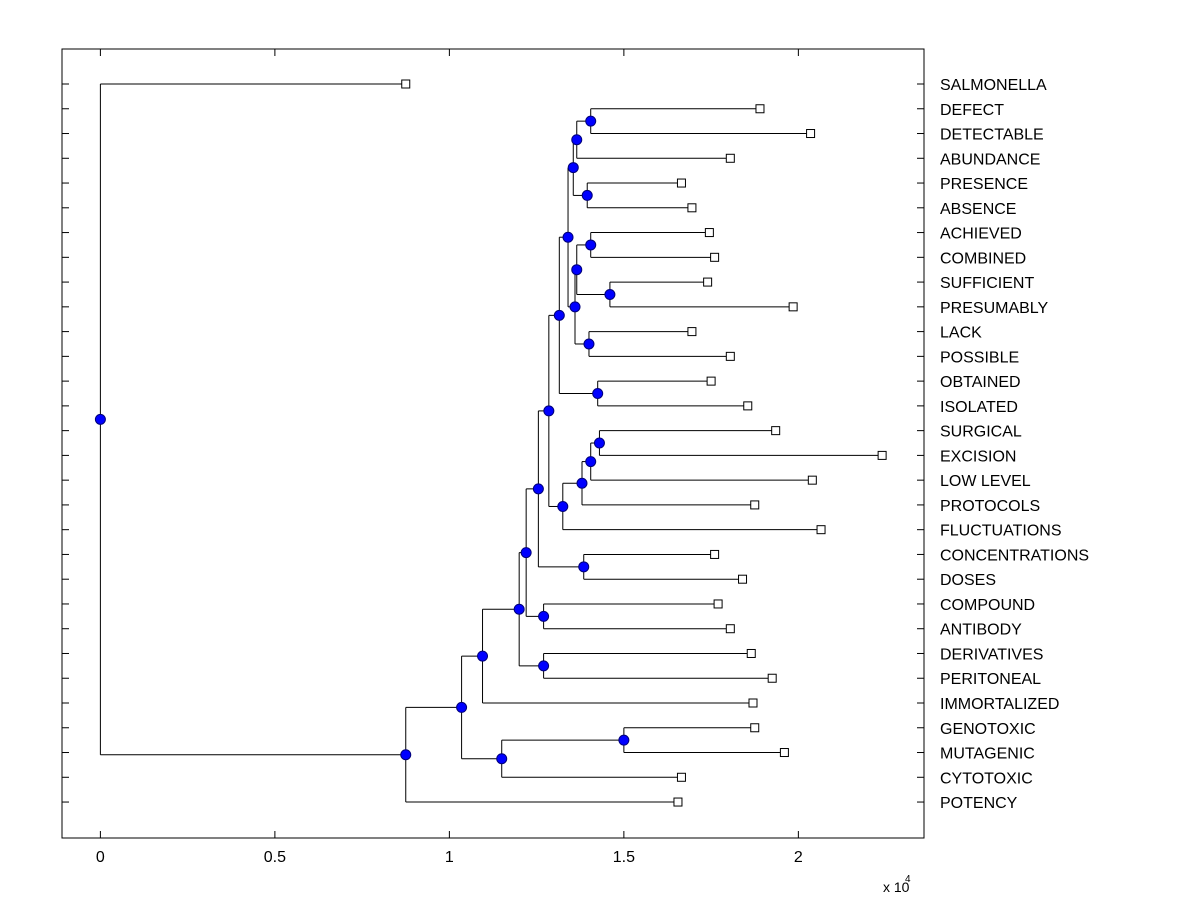  I want to click on leaf-label: PERITONEAL, so click(990, 679).